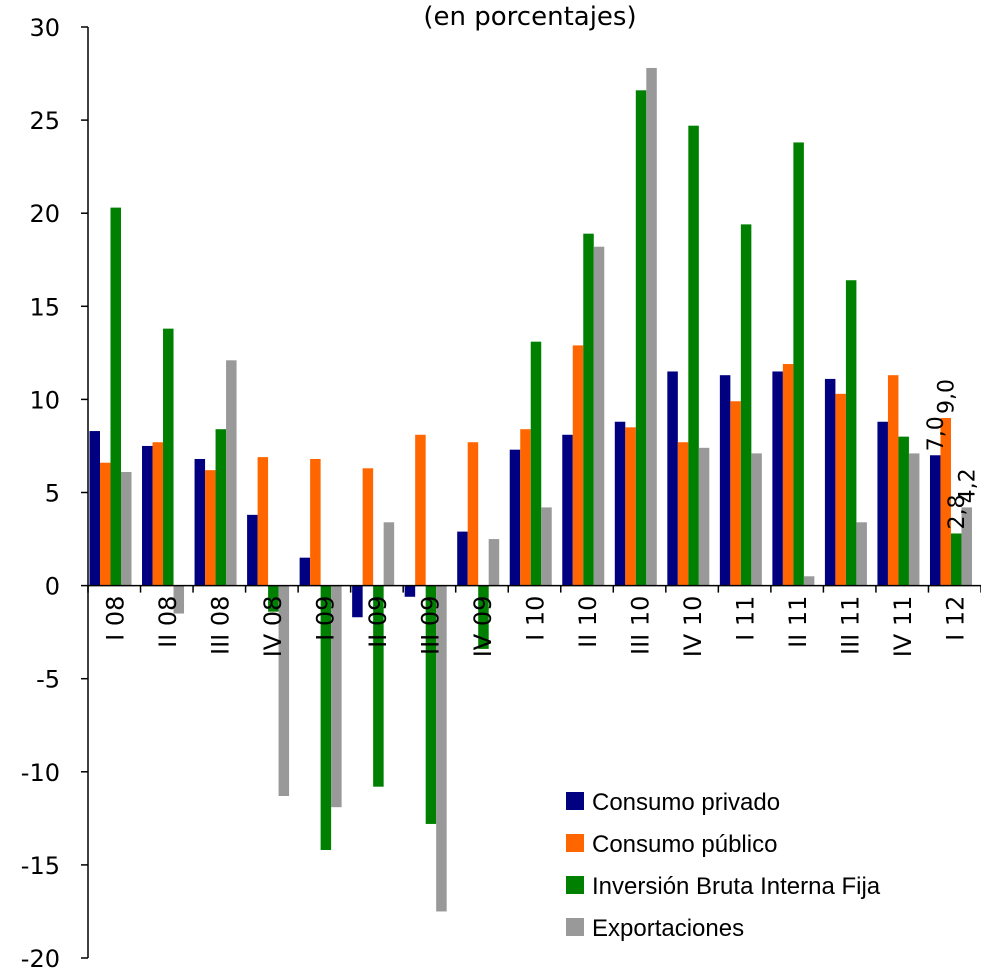 The height and width of the screenshot is (970, 981). What do you see at coordinates (220, 625) in the screenshot?
I see `x-tick-label: III 08` at bounding box center [220, 625].